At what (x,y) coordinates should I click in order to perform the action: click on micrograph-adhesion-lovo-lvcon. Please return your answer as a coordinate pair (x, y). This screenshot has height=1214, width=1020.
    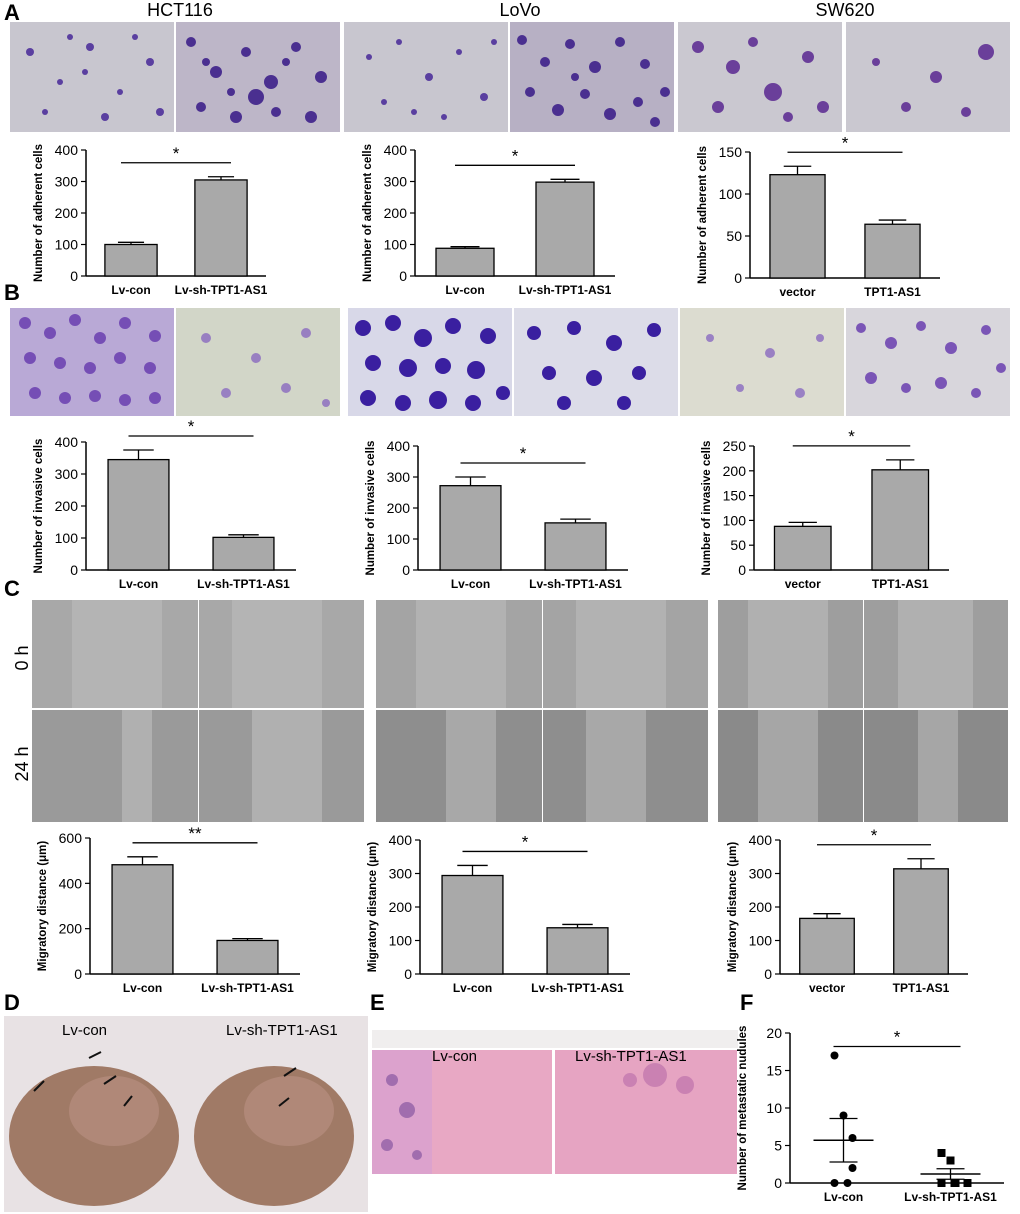
    Looking at the image, I should click on (426, 77).